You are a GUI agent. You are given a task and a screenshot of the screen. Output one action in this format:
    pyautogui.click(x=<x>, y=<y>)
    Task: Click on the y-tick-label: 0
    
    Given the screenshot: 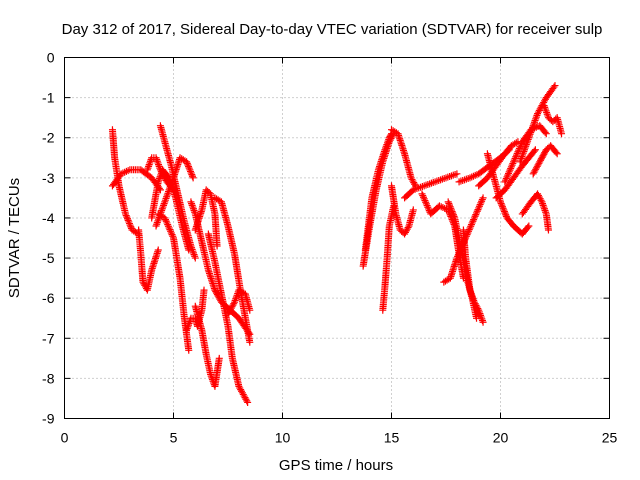 What is the action you would take?
    pyautogui.click(x=51, y=58)
    